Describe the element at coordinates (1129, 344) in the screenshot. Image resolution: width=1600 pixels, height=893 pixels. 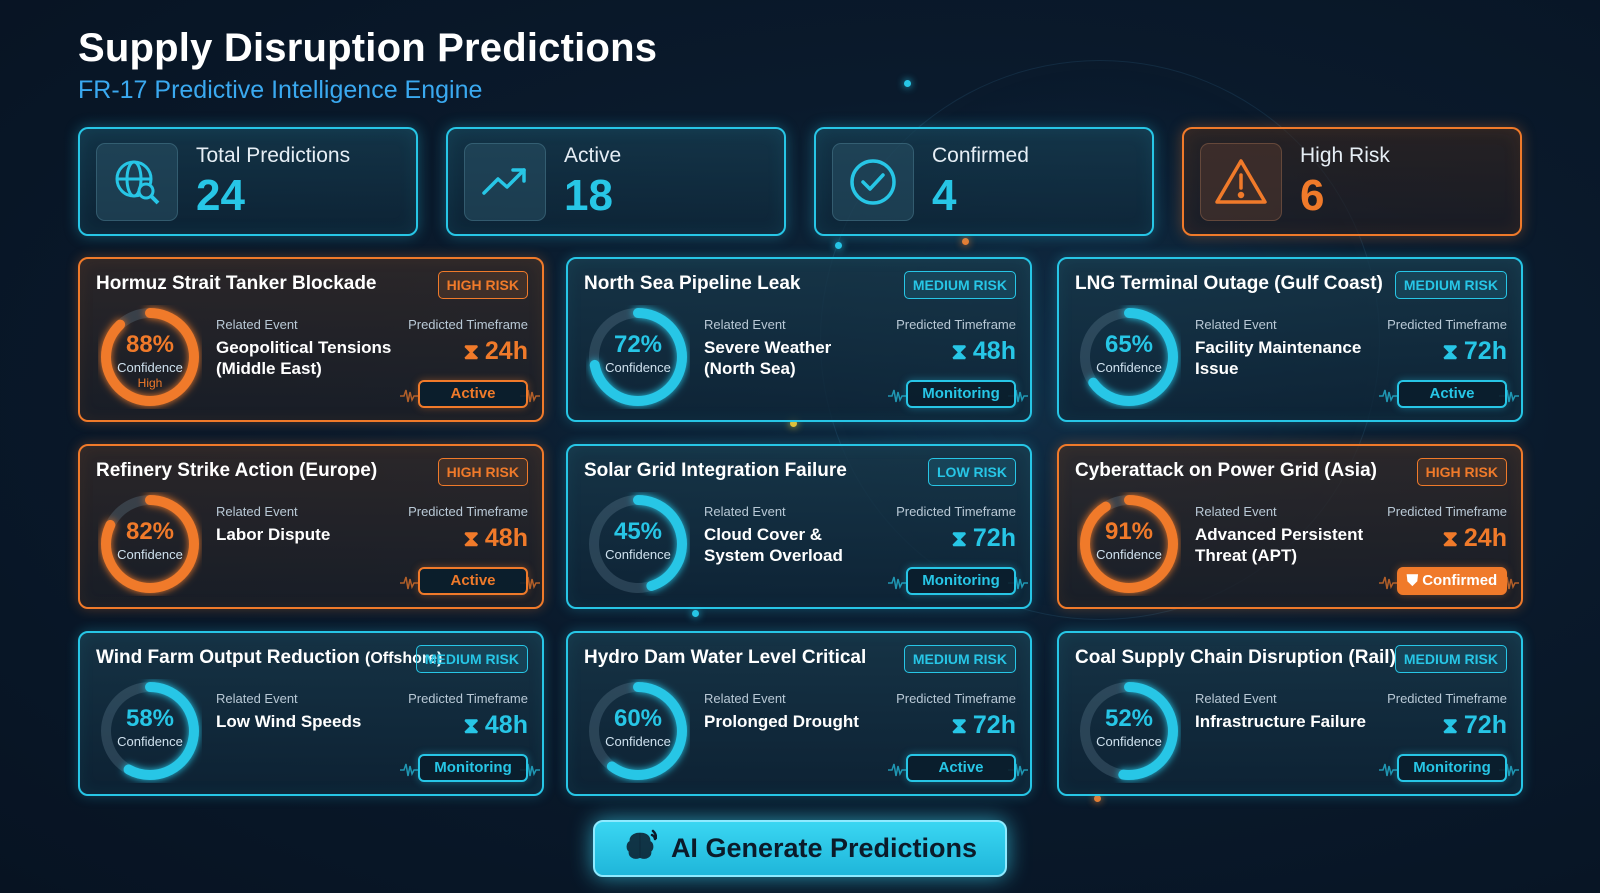
I see `confidence-value: 65%` at that location.